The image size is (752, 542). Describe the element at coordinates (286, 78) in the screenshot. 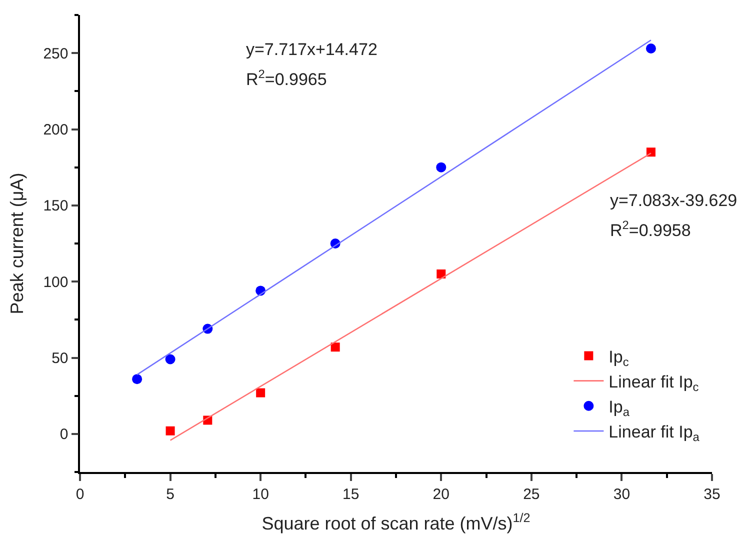

I see `annotation: R$^{2}$=0.9965` at that location.